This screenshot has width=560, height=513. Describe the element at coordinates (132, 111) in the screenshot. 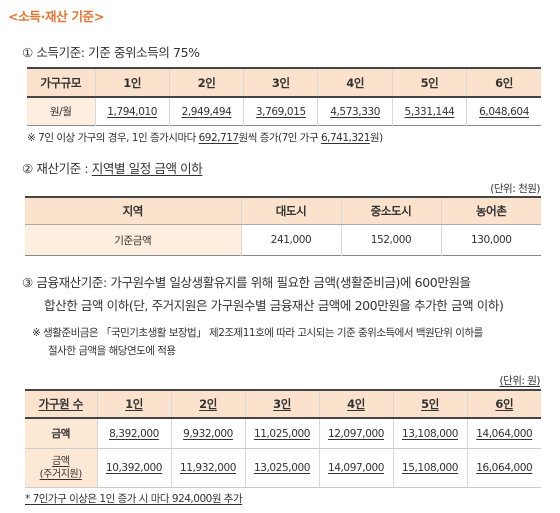

I see `income-value-1p: 1,794,010` at that location.